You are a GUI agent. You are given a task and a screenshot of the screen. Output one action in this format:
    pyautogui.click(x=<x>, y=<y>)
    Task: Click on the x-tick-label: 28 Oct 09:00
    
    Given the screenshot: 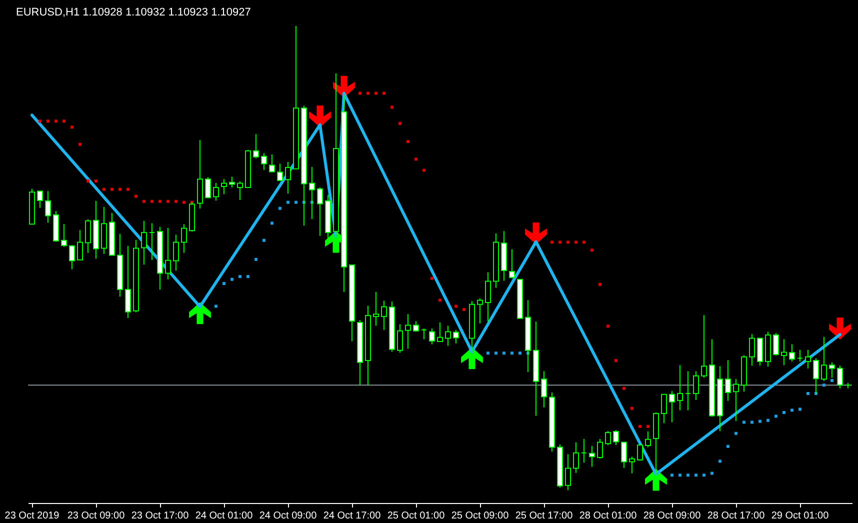 What is the action you would take?
    pyautogui.click(x=672, y=516)
    